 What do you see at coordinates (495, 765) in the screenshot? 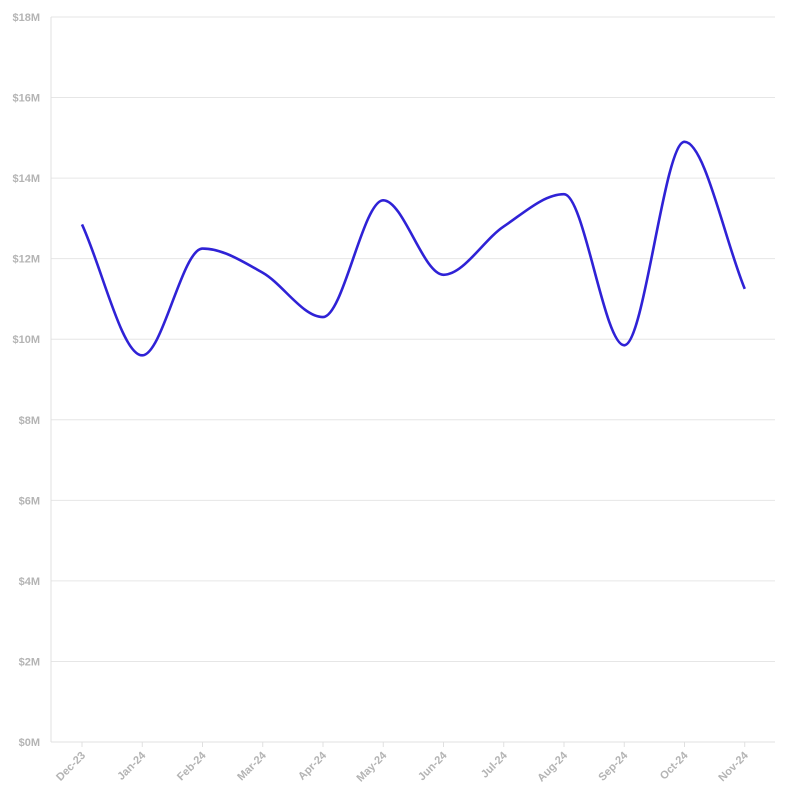
I see `x-tick-label: Jul-24` at bounding box center [495, 765].